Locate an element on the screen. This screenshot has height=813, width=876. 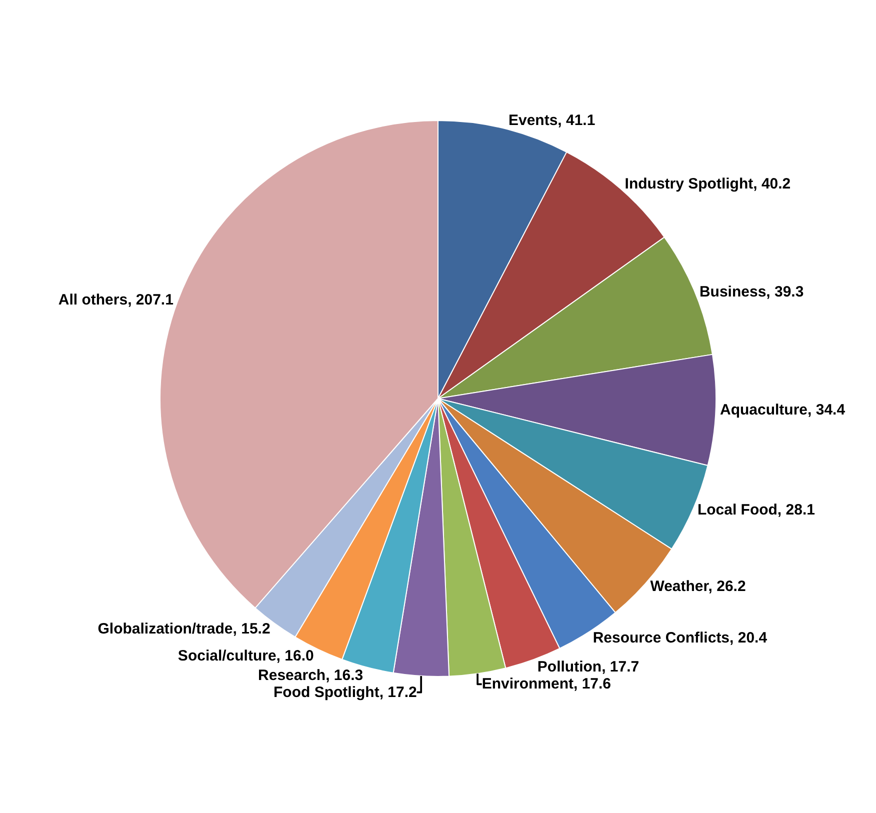
slice-label: Environment, 17.6 is located at coordinates (547, 684).